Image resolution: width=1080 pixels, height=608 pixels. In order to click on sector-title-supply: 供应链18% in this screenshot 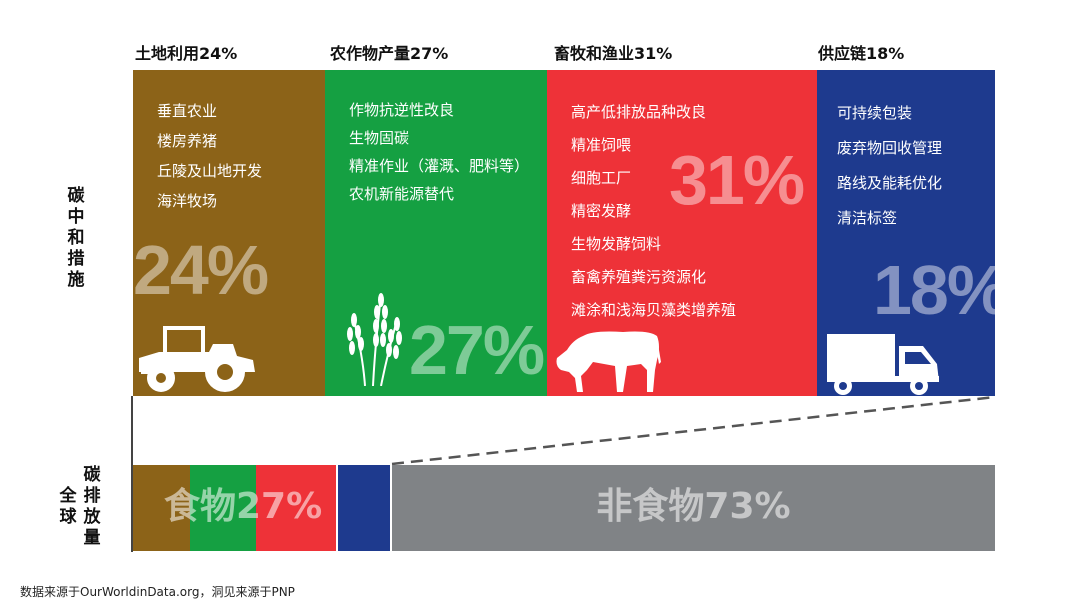, I will do `click(861, 53)`.